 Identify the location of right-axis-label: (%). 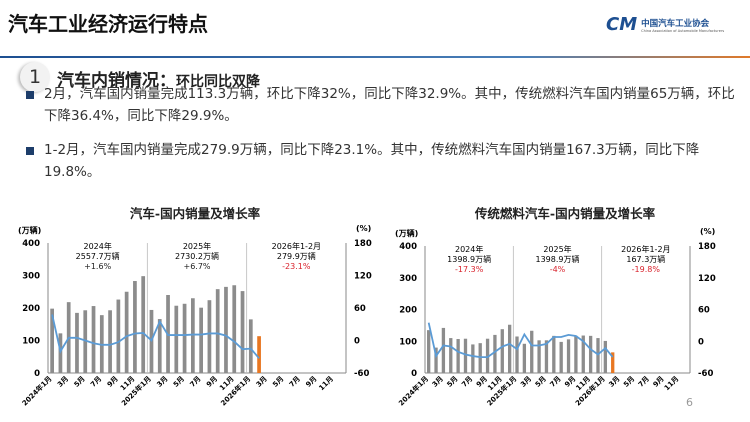
(707, 231).